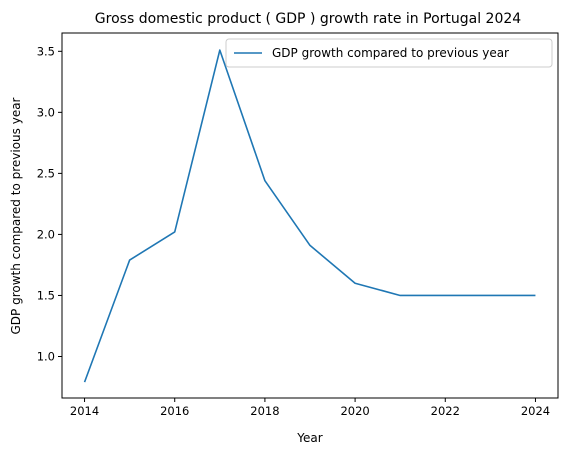  I want to click on y-tick-label: 3.0, so click(46, 112).